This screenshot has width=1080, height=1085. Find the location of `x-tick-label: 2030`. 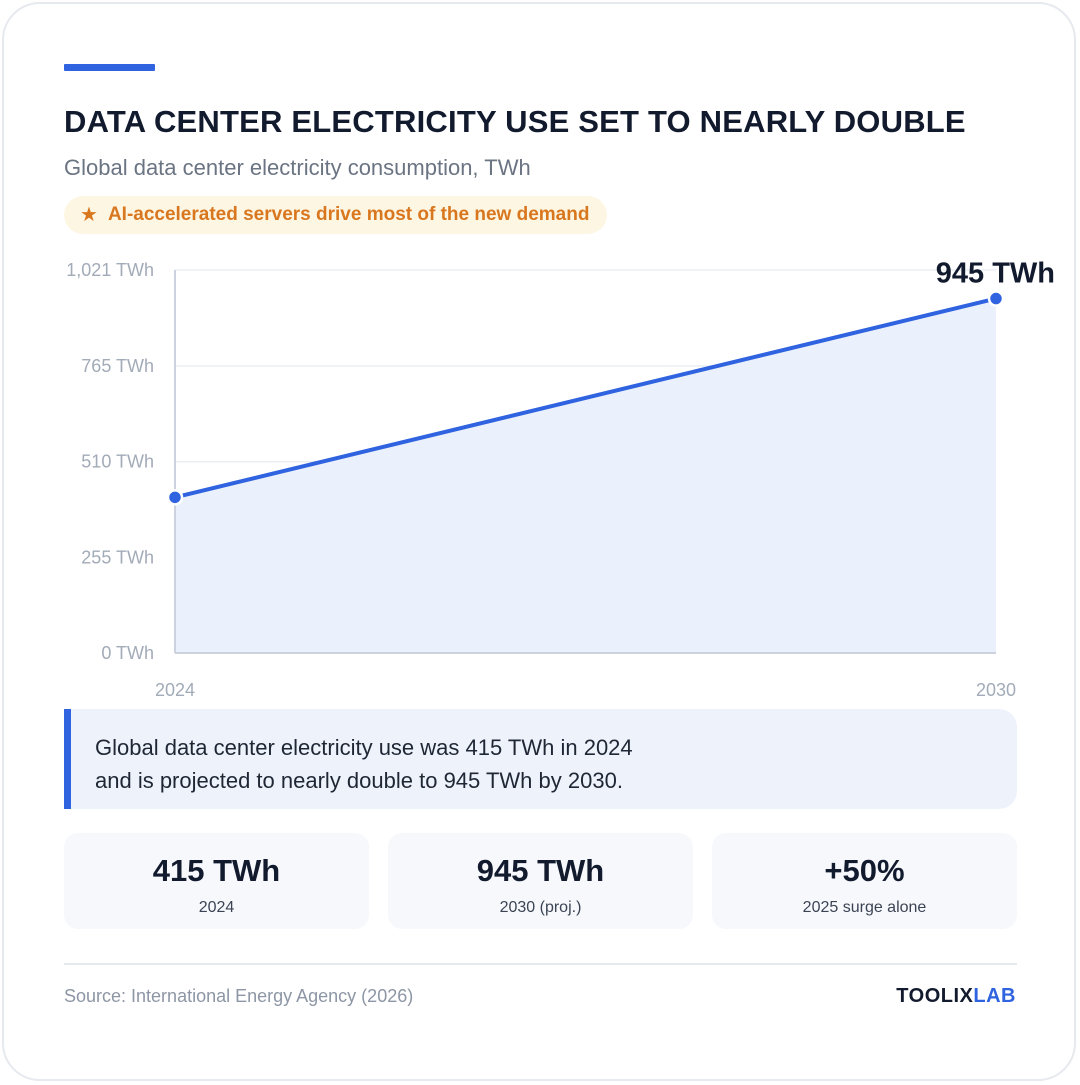

x-tick-label: 2030 is located at coordinates (996, 690).